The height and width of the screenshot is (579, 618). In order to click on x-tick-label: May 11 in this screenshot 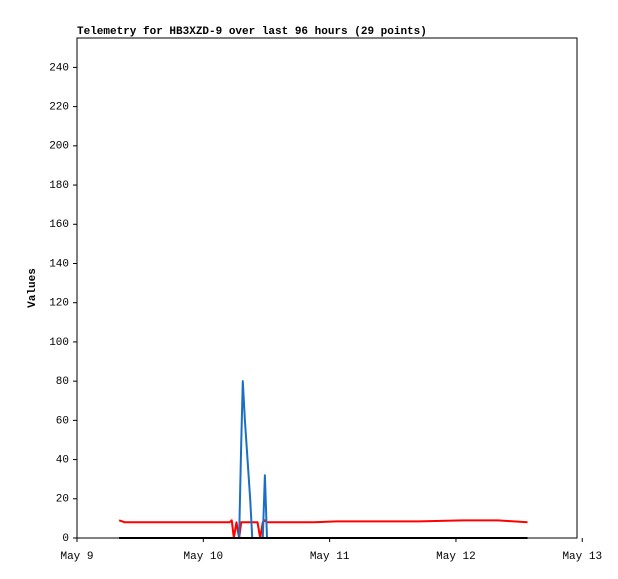, I will do `click(330, 557)`.